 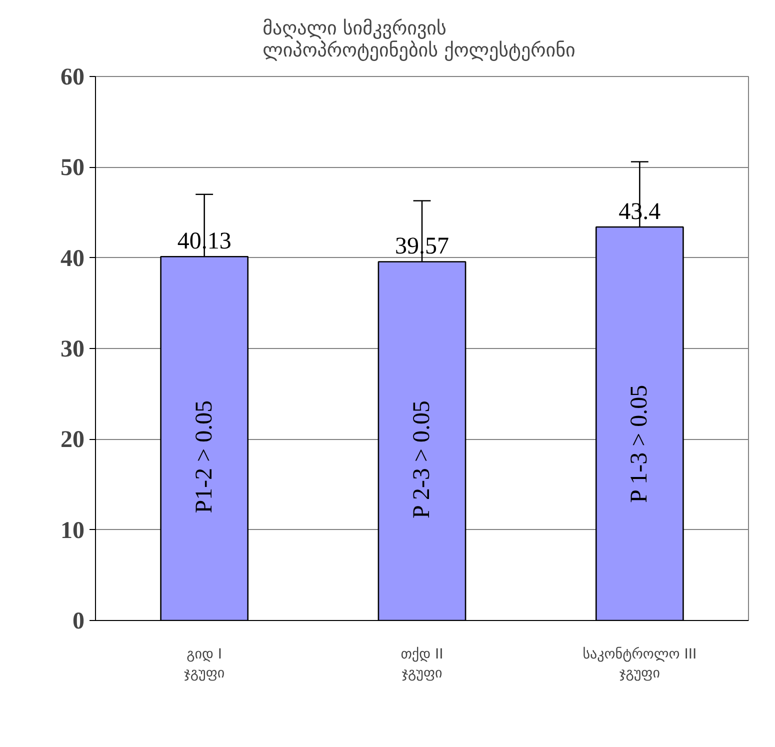 What do you see at coordinates (204, 457) in the screenshot?
I see `annotation: P1-2 > 0.05` at bounding box center [204, 457].